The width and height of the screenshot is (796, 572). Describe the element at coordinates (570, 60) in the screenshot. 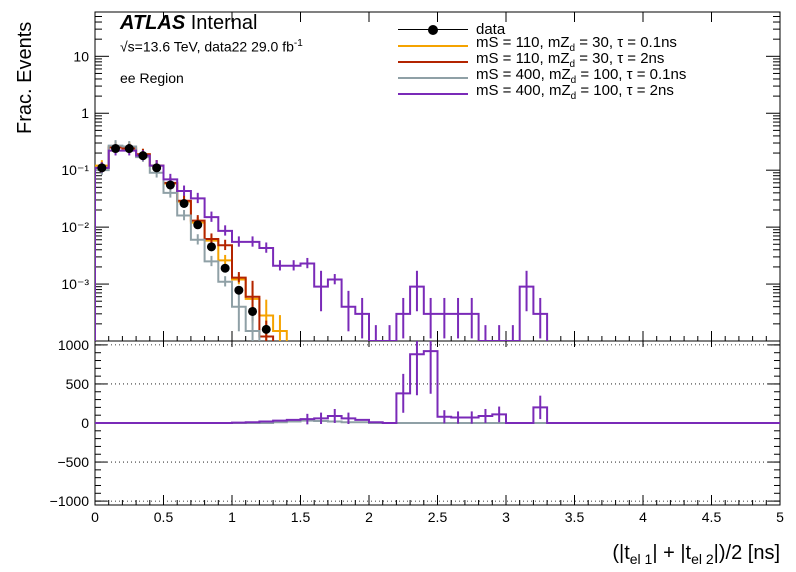

I see `legend-label: mS = 110, mZd = 30, τ = 2ns` at that location.